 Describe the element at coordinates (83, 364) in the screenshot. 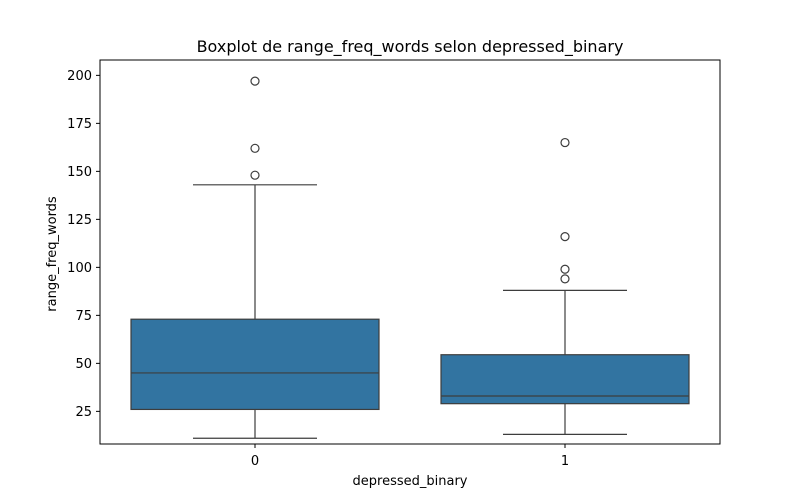

I see `y-tick-label: 50` at that location.